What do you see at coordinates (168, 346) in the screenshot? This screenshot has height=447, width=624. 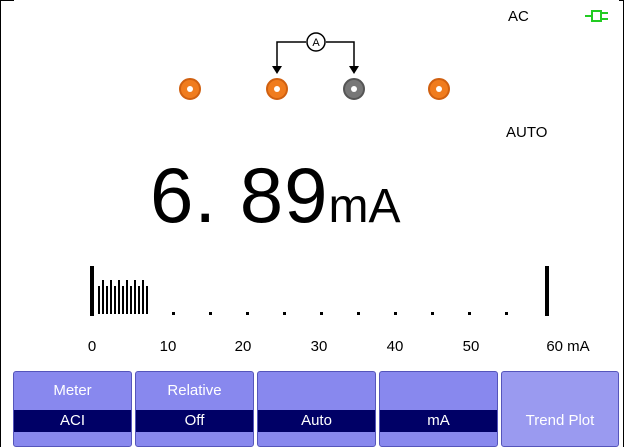 I see `scale-label-10: 10` at bounding box center [168, 346].